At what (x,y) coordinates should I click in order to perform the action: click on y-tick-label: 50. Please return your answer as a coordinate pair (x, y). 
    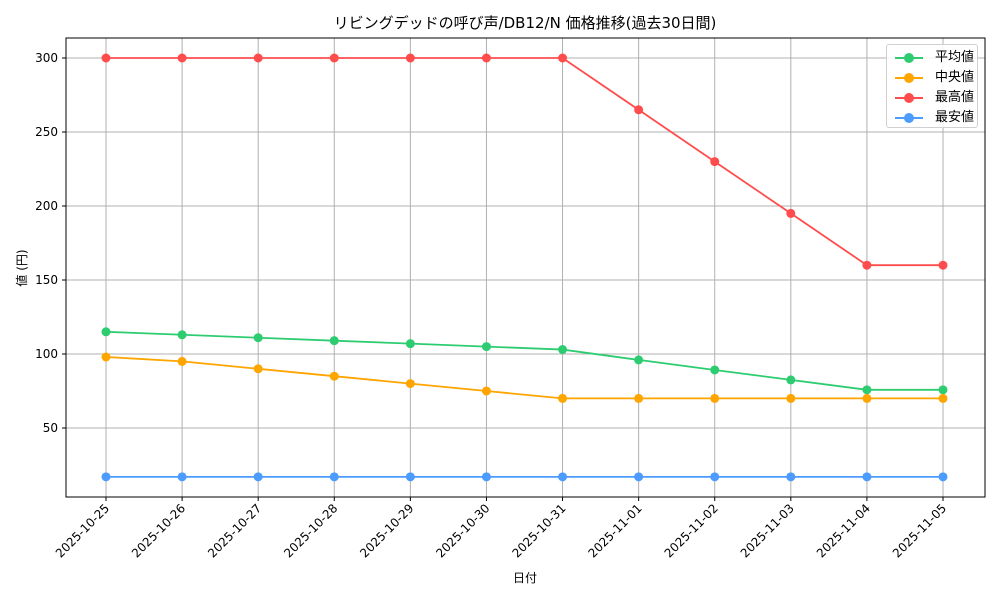
    Looking at the image, I should click on (50, 428).